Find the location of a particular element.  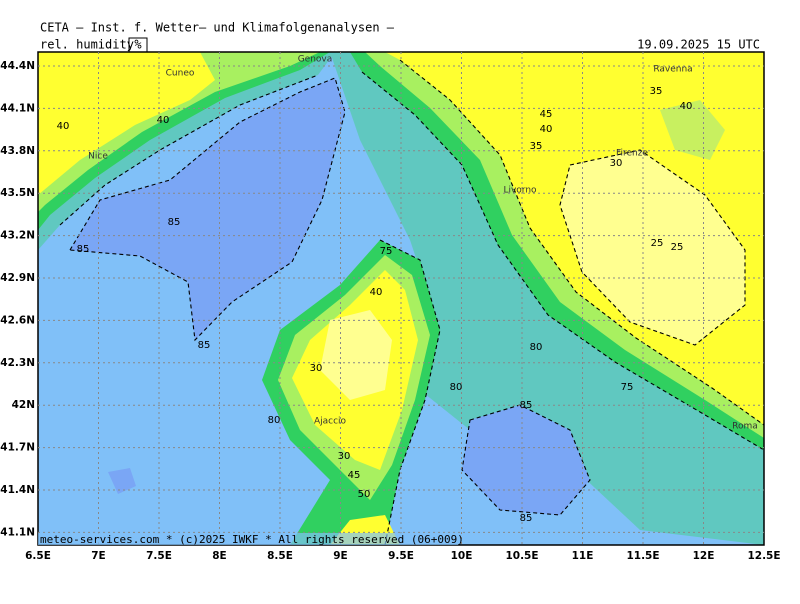

city-label: Livorno is located at coordinates (520, 191).